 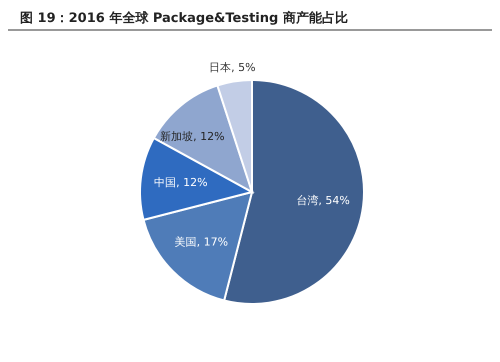 I want to click on slice-label: 日本, 5%, so click(x=232, y=67).